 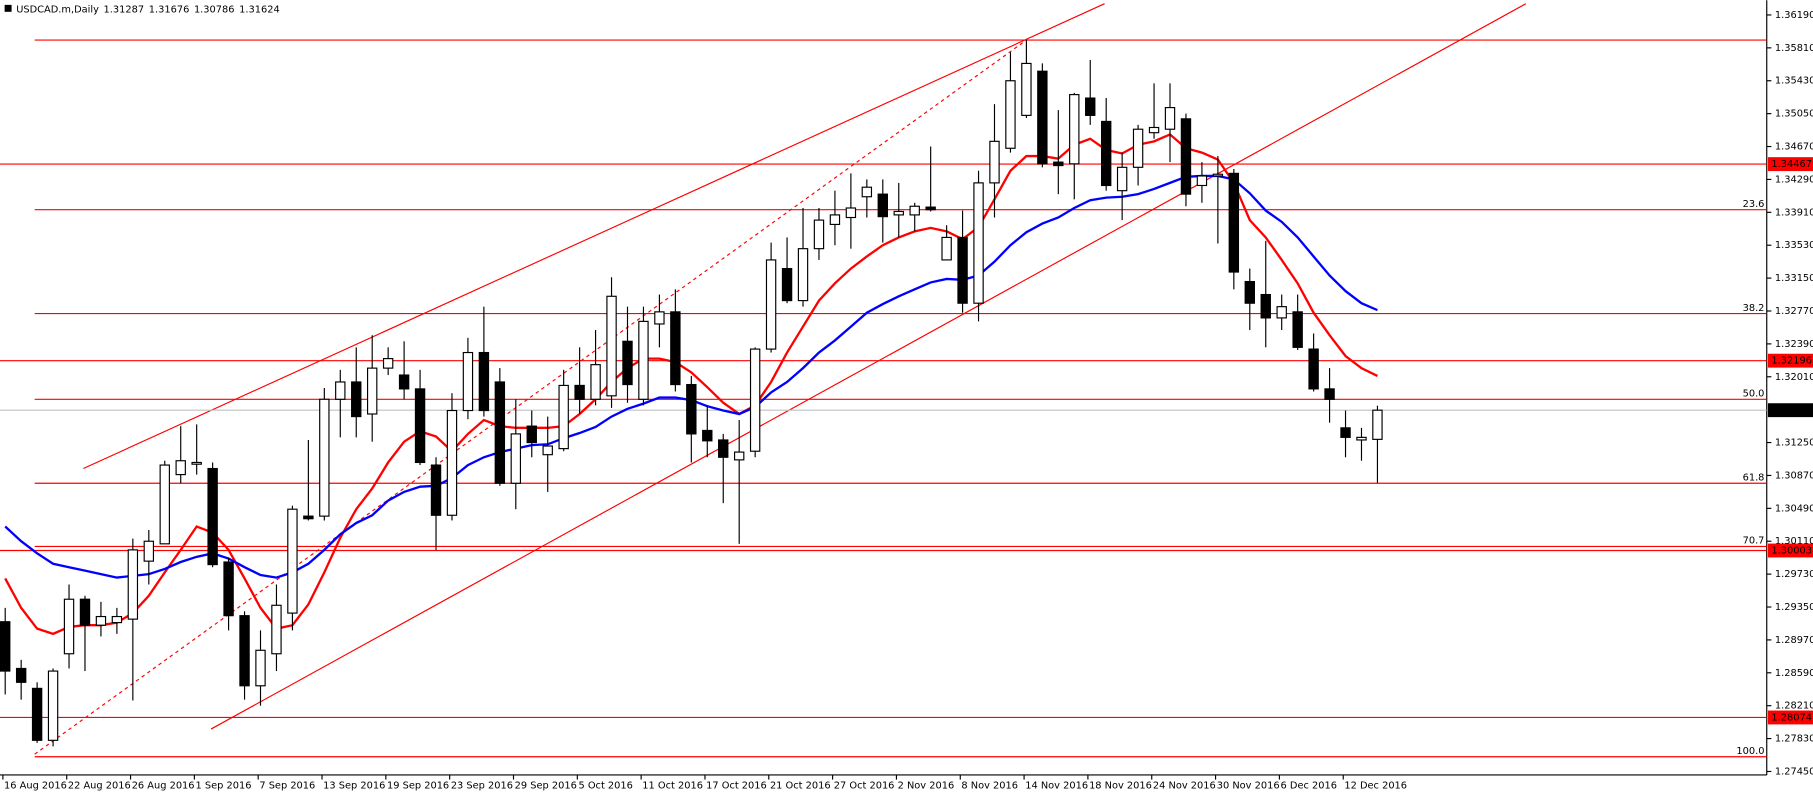 What do you see at coordinates (124, 10) in the screenshot?
I see `header-open: 1.31287` at bounding box center [124, 10].